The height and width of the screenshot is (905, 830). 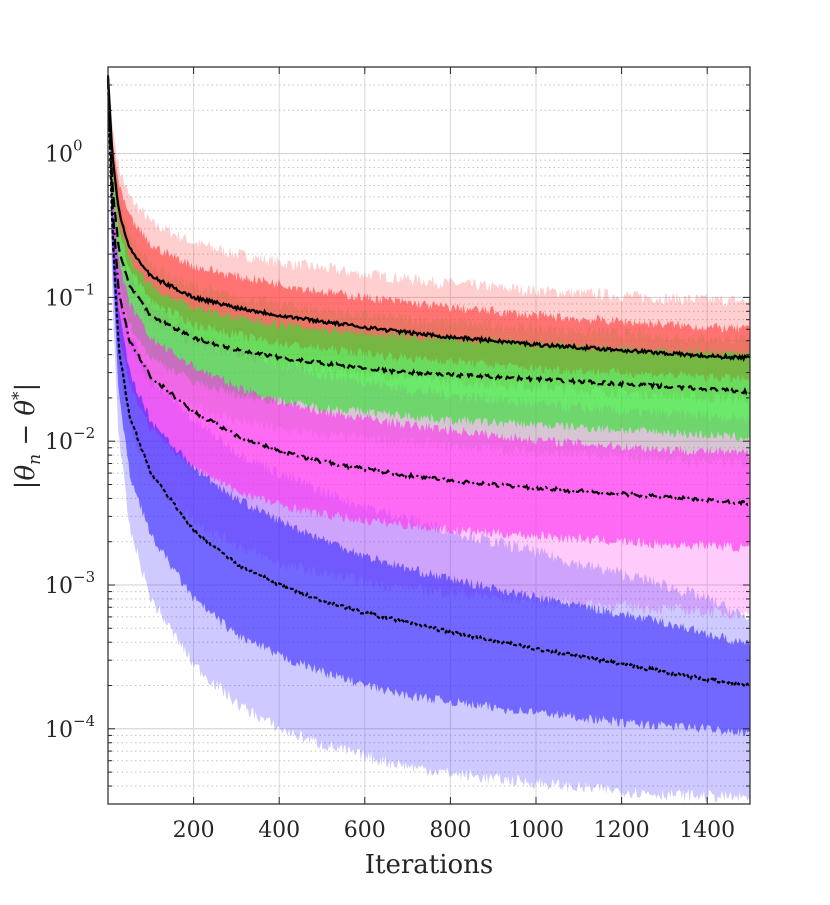 What do you see at coordinates (19, 395) in the screenshot?
I see `y-label-superscript: *` at bounding box center [19, 395].